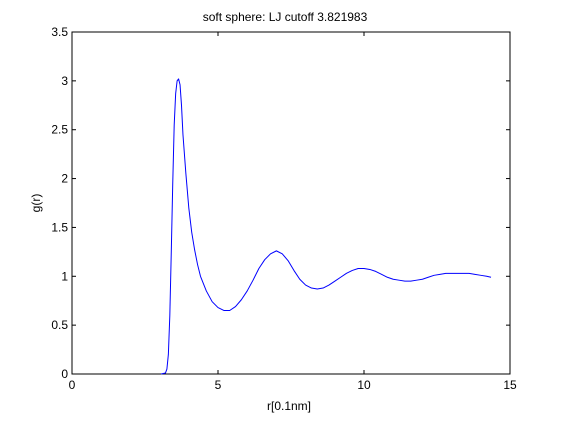  What do you see at coordinates (59, 325) in the screenshot?
I see `y-tick-label: 0.5` at bounding box center [59, 325].